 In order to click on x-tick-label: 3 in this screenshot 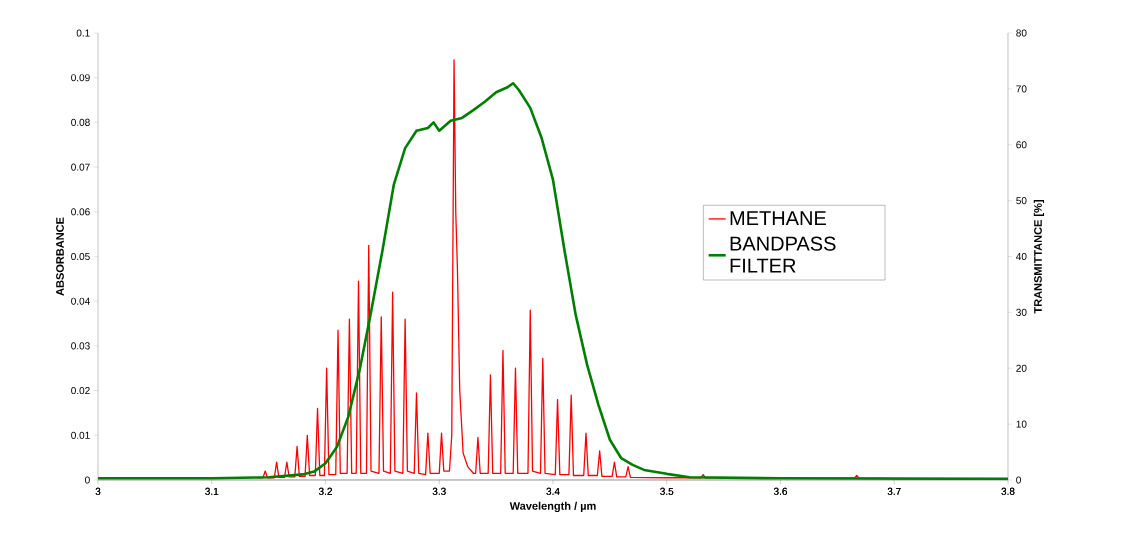, I will do `click(98, 491)`.